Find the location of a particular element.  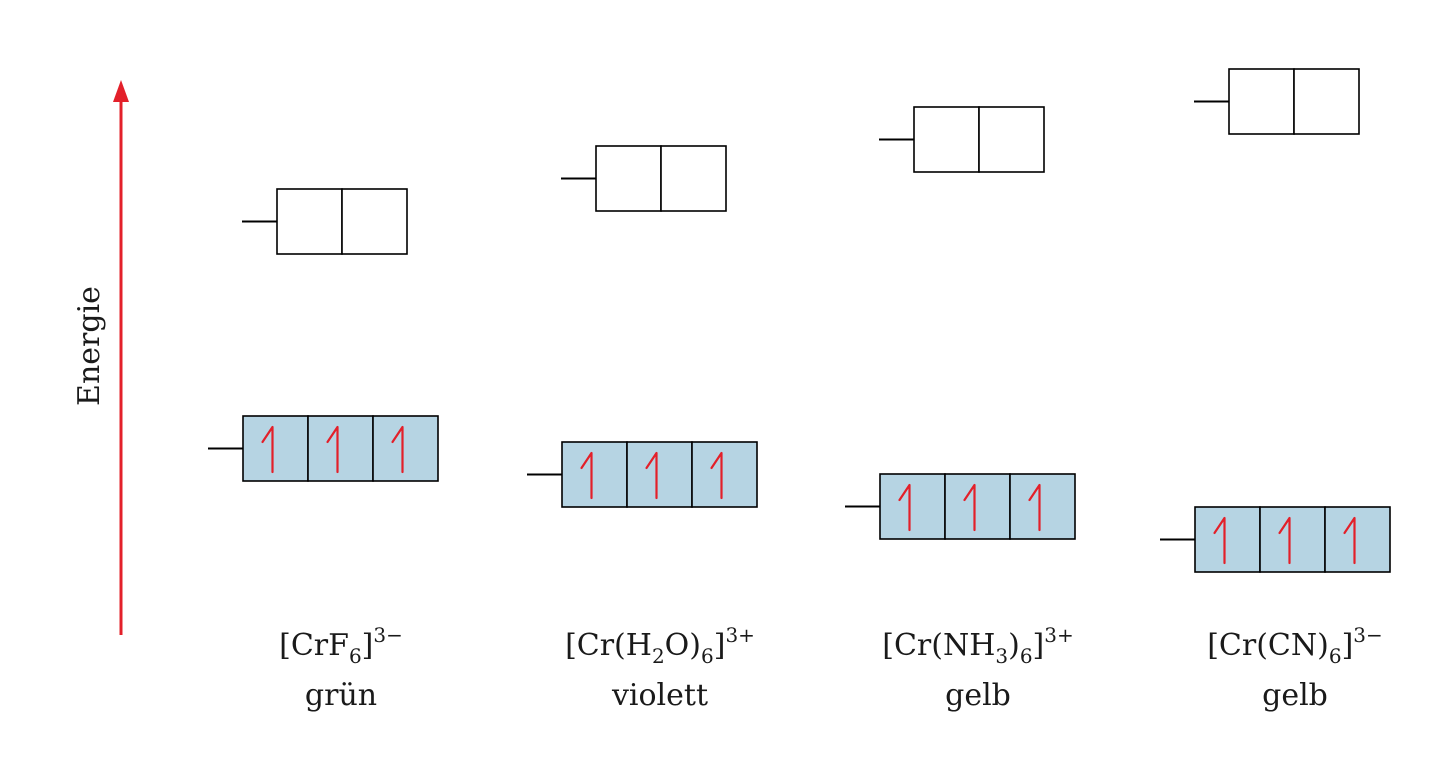

complex-formula: [Cr(CN)6]3− is located at coordinates (1295, 645).